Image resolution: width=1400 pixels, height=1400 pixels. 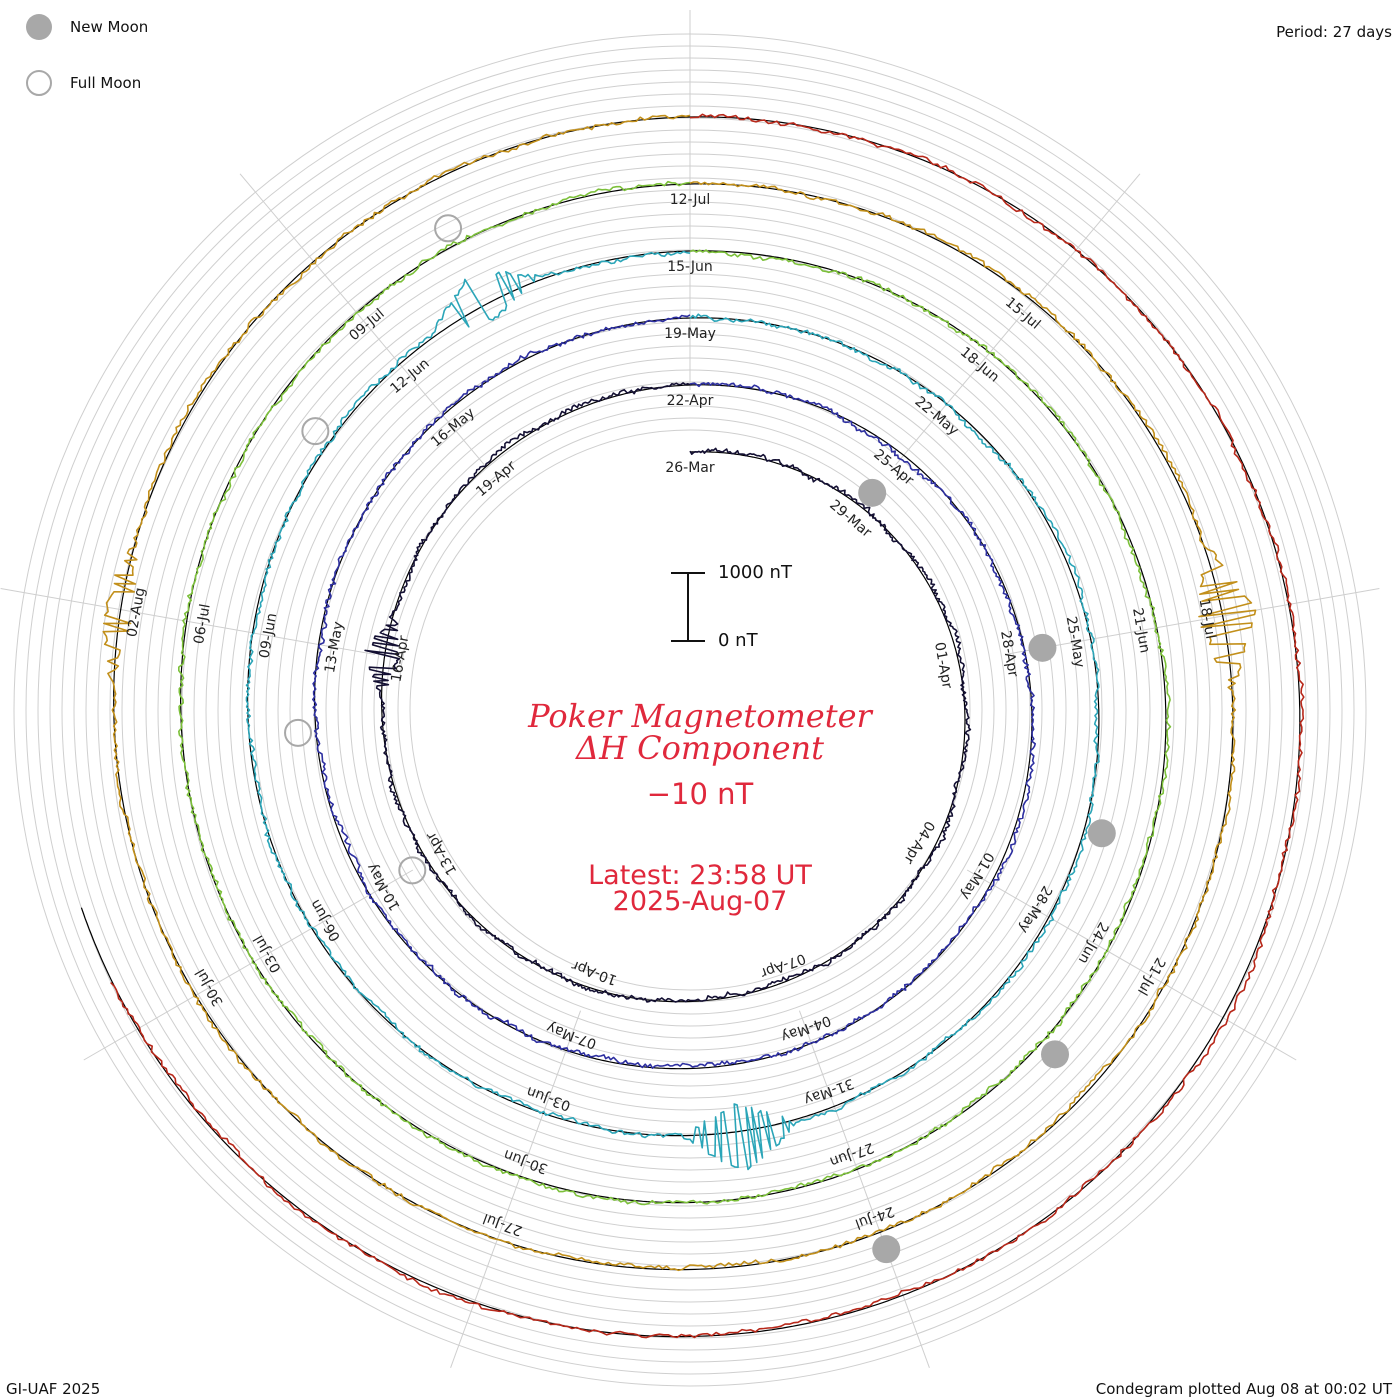 I want to click on date-label: 06-Jul, so click(x=202, y=624).